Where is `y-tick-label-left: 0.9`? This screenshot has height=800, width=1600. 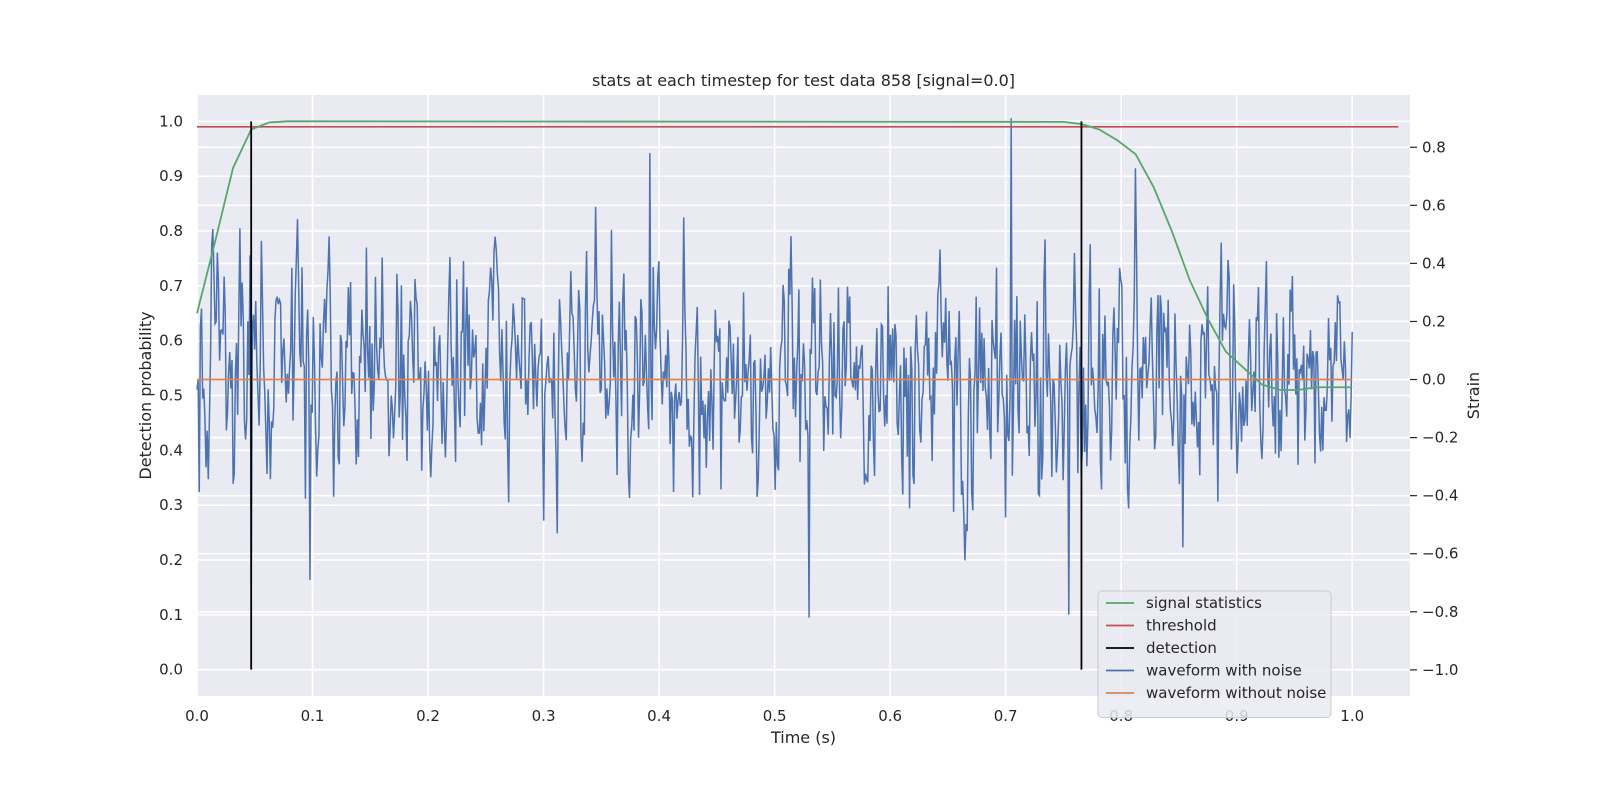 y-tick-label-left: 0.9 is located at coordinates (171, 176).